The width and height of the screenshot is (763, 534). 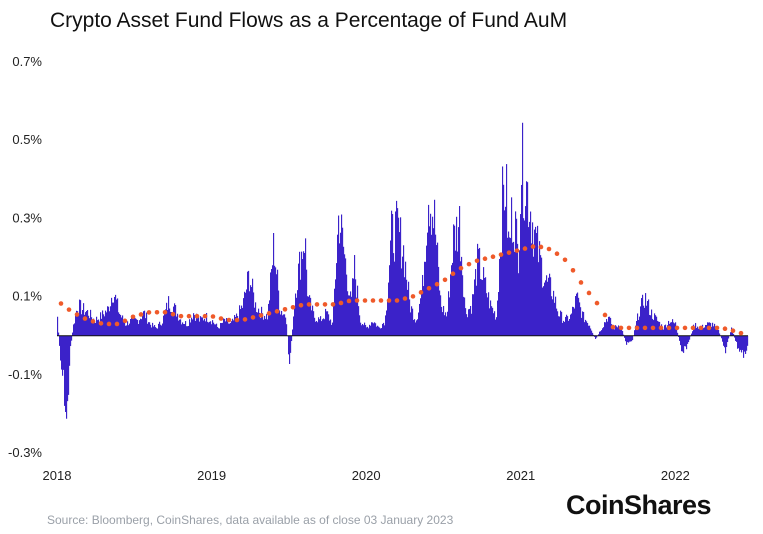 What do you see at coordinates (57, 475) in the screenshot?
I see `x-tick-label: 2018` at bounding box center [57, 475].